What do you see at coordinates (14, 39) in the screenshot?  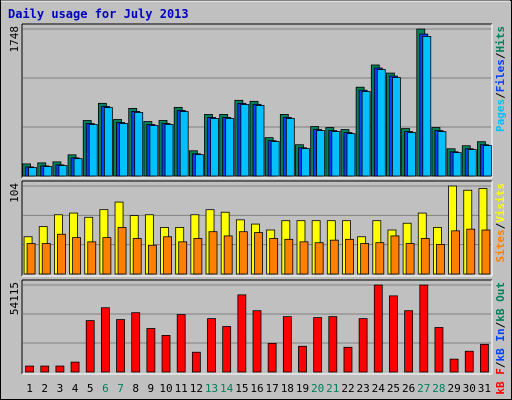 I see `y-max-label: 1748` at bounding box center [14, 39].